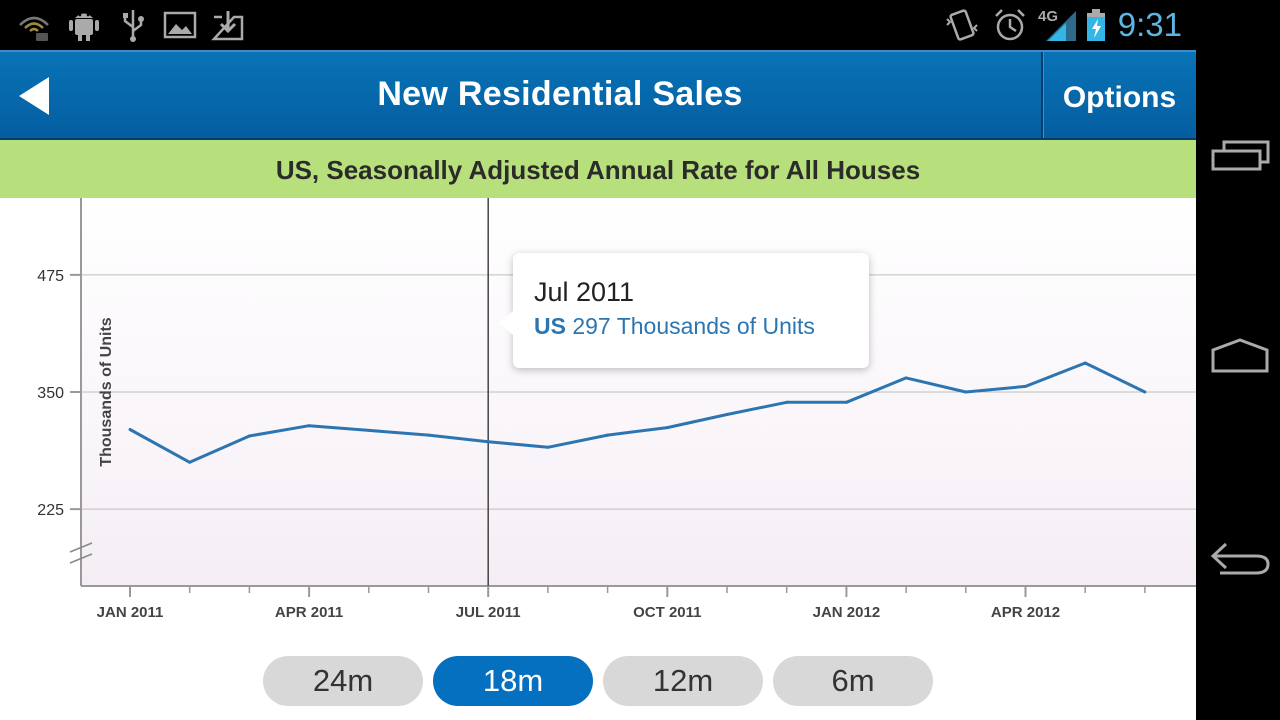 The image size is (1280, 720). I want to click on wifi-signal-icon, so click(34, 28).